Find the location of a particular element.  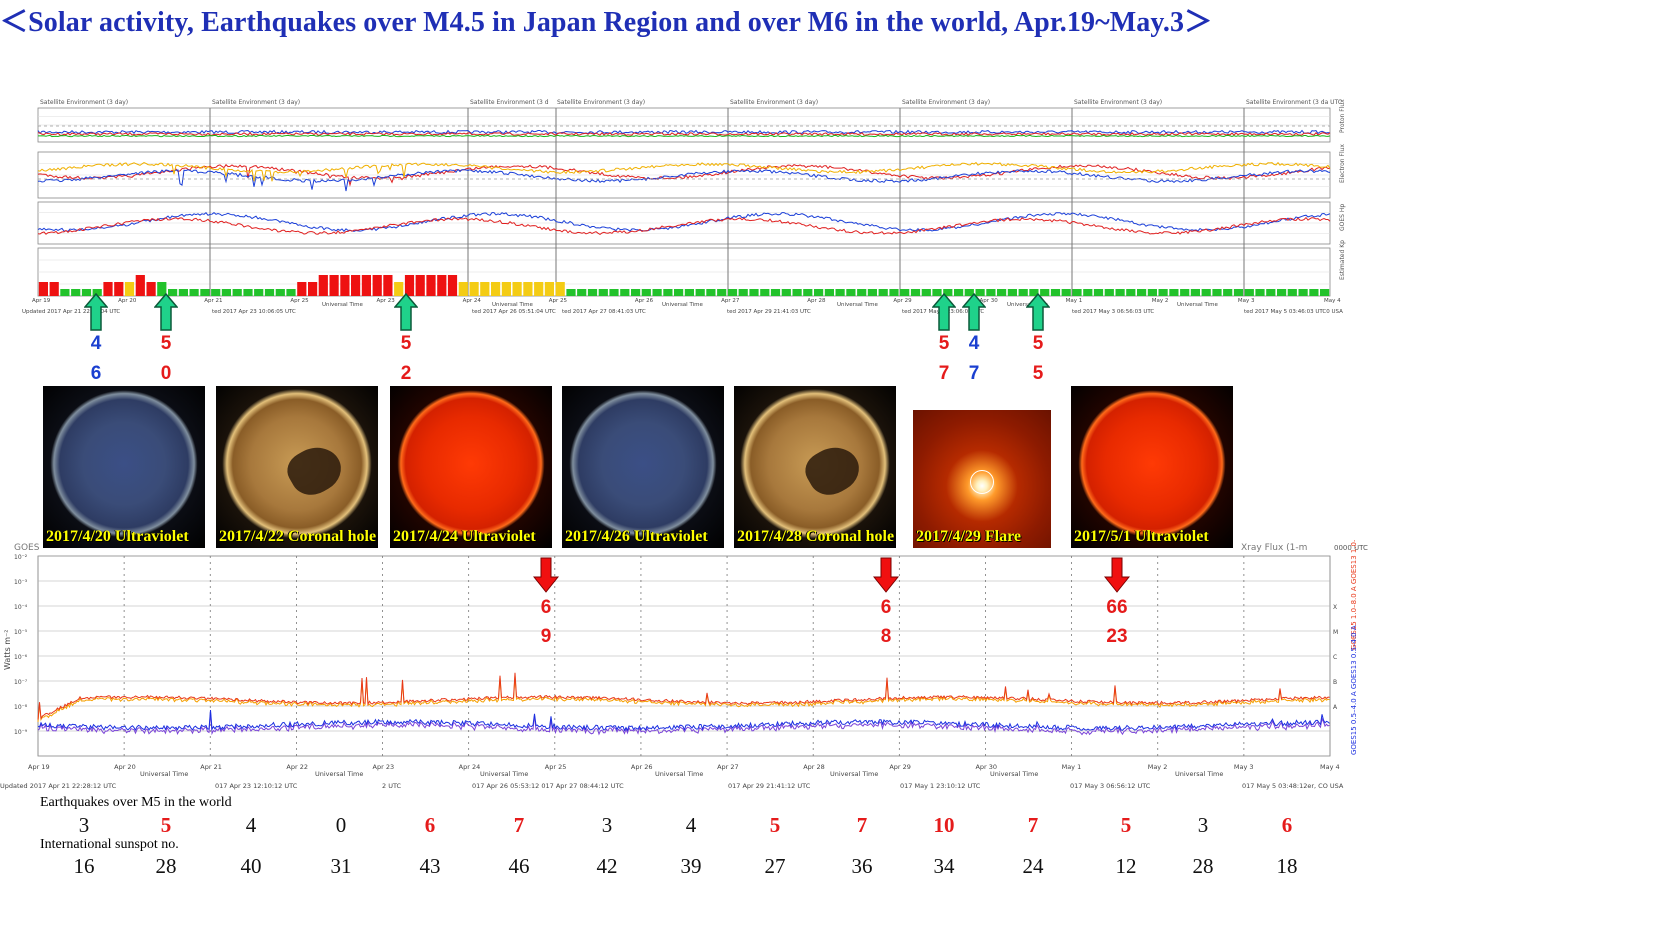

panel-header: 0000 UTC is located at coordinates (1351, 548).